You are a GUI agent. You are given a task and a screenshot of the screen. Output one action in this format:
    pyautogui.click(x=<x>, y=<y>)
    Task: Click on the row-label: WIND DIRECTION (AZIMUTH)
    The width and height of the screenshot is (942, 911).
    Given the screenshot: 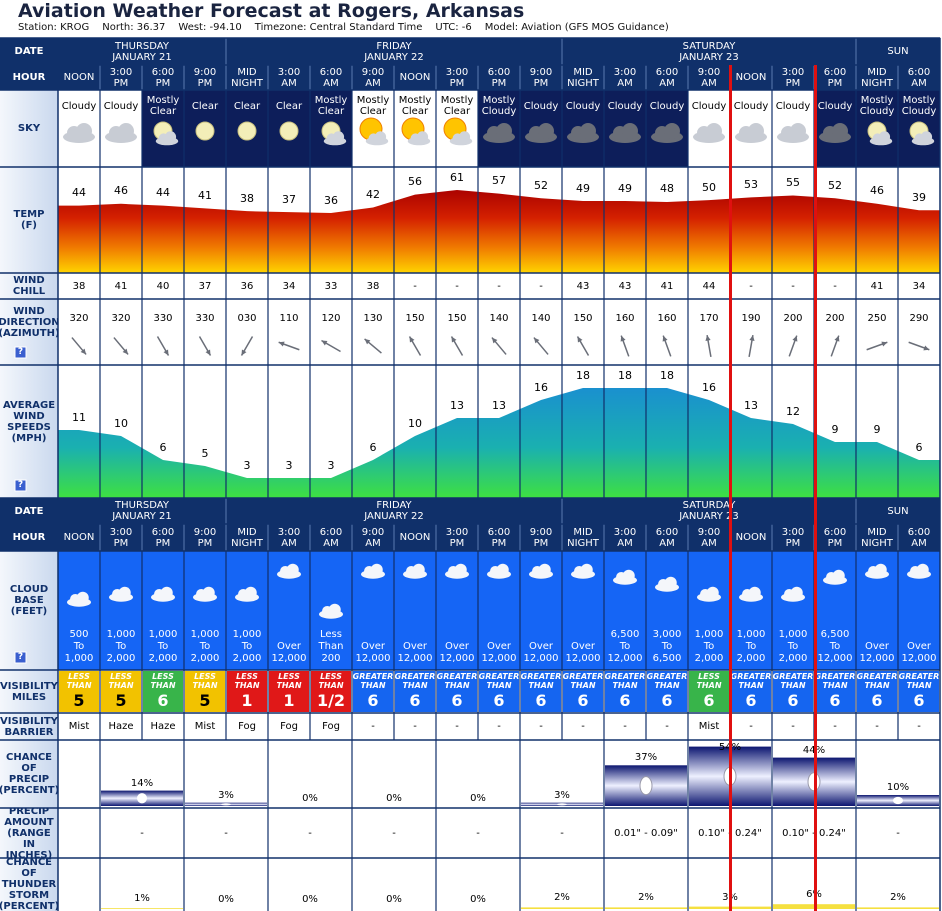 What is the action you would take?
    pyautogui.click(x=29, y=322)
    